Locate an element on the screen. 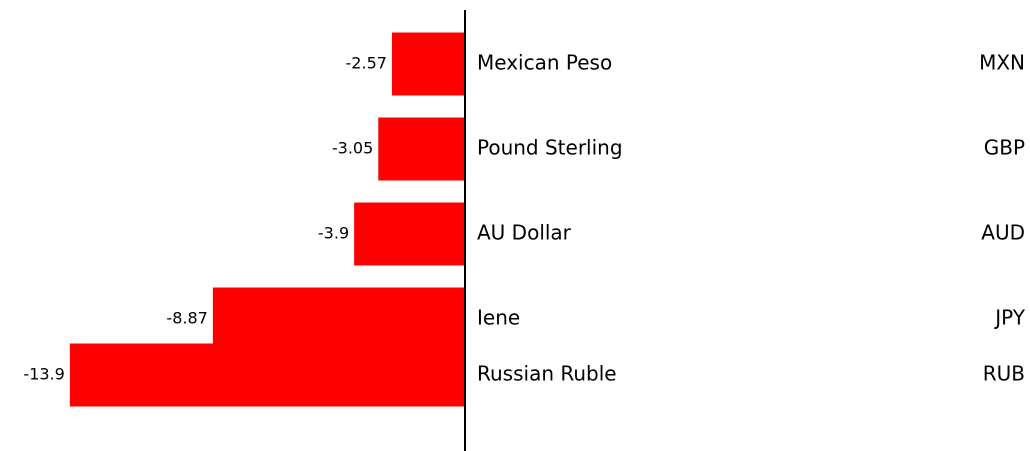 The height and width of the screenshot is (451, 1030). value-label: -8.87 is located at coordinates (186, 318).